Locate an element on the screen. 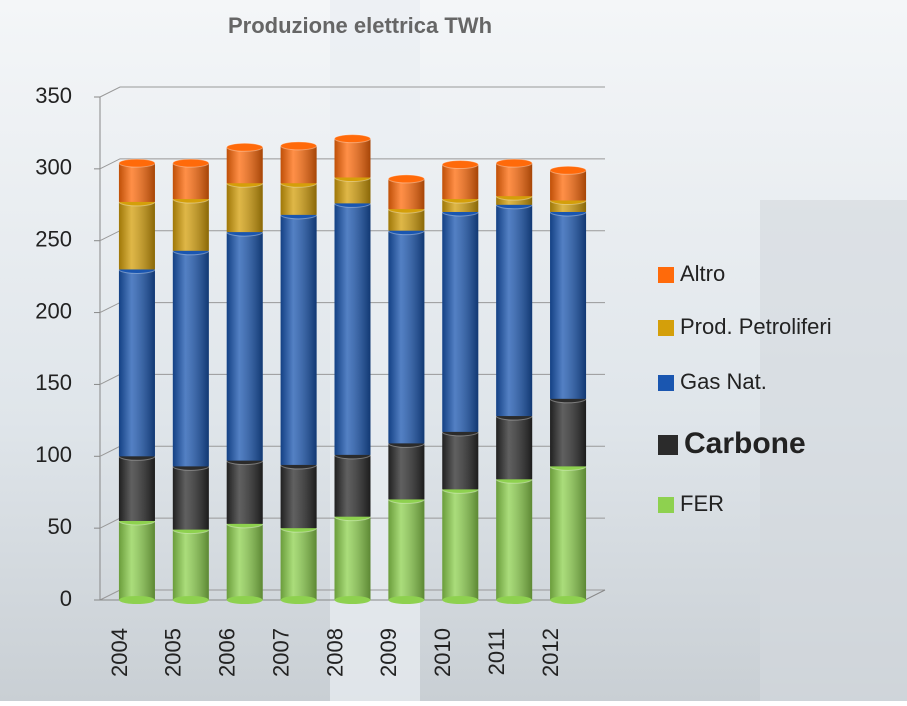  x-tick-label: 2010 is located at coordinates (442, 652).